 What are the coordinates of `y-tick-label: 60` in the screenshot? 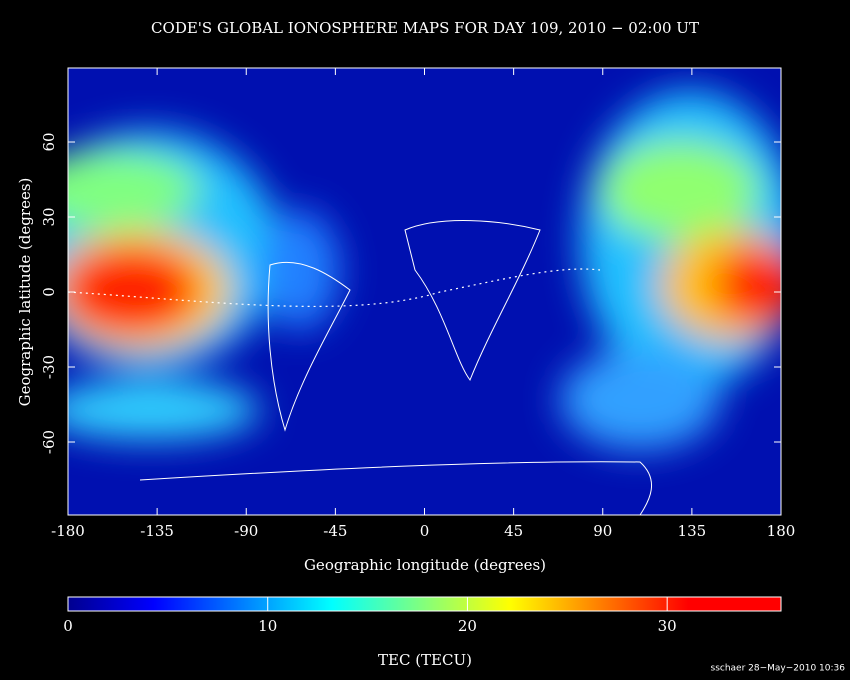 It's located at (49, 141).